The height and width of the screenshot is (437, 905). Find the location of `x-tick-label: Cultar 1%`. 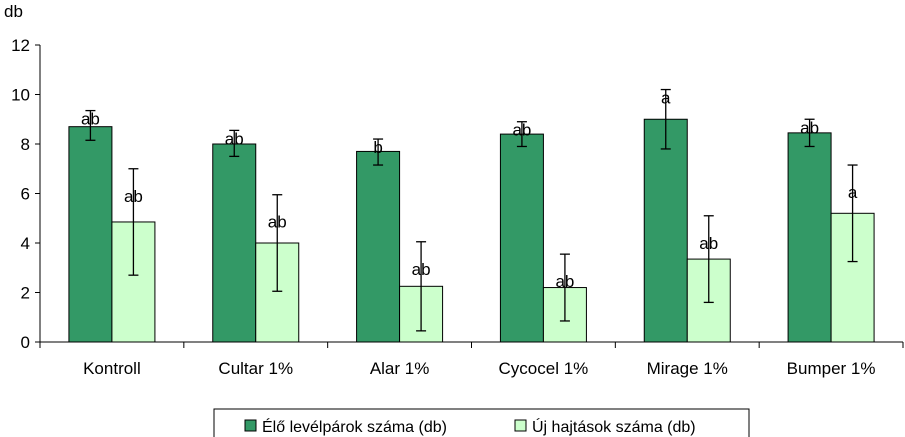

x-tick-label: Cultar 1% is located at coordinates (255, 368).